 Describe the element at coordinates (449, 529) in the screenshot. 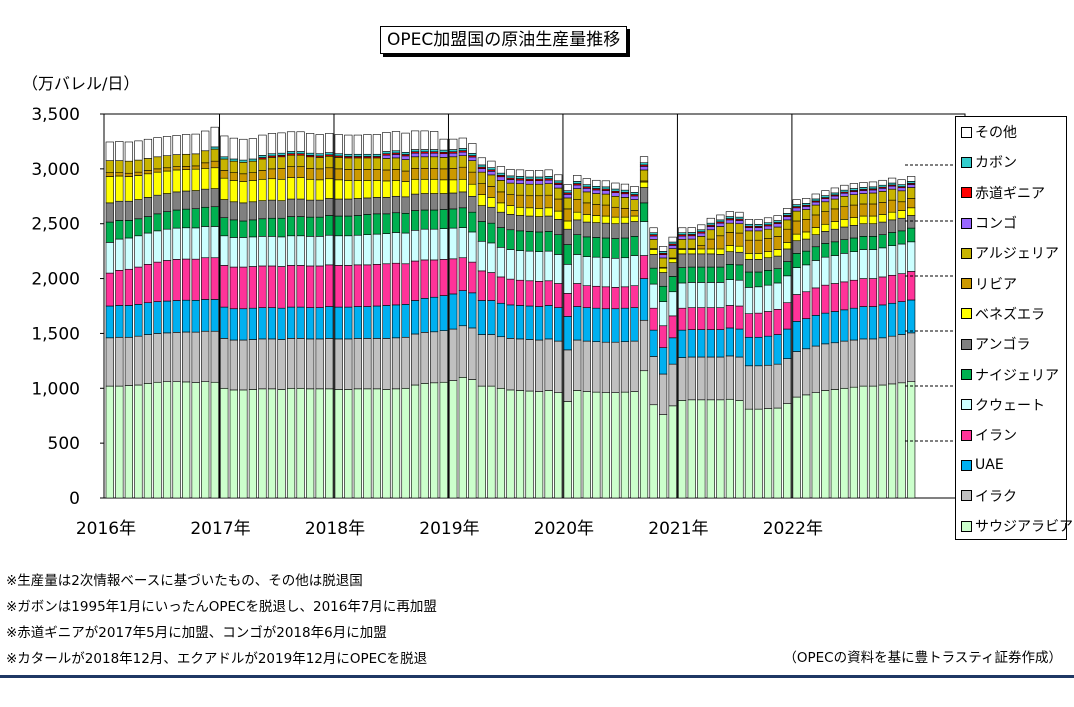

I see `x-tick-label: 2019年` at that location.